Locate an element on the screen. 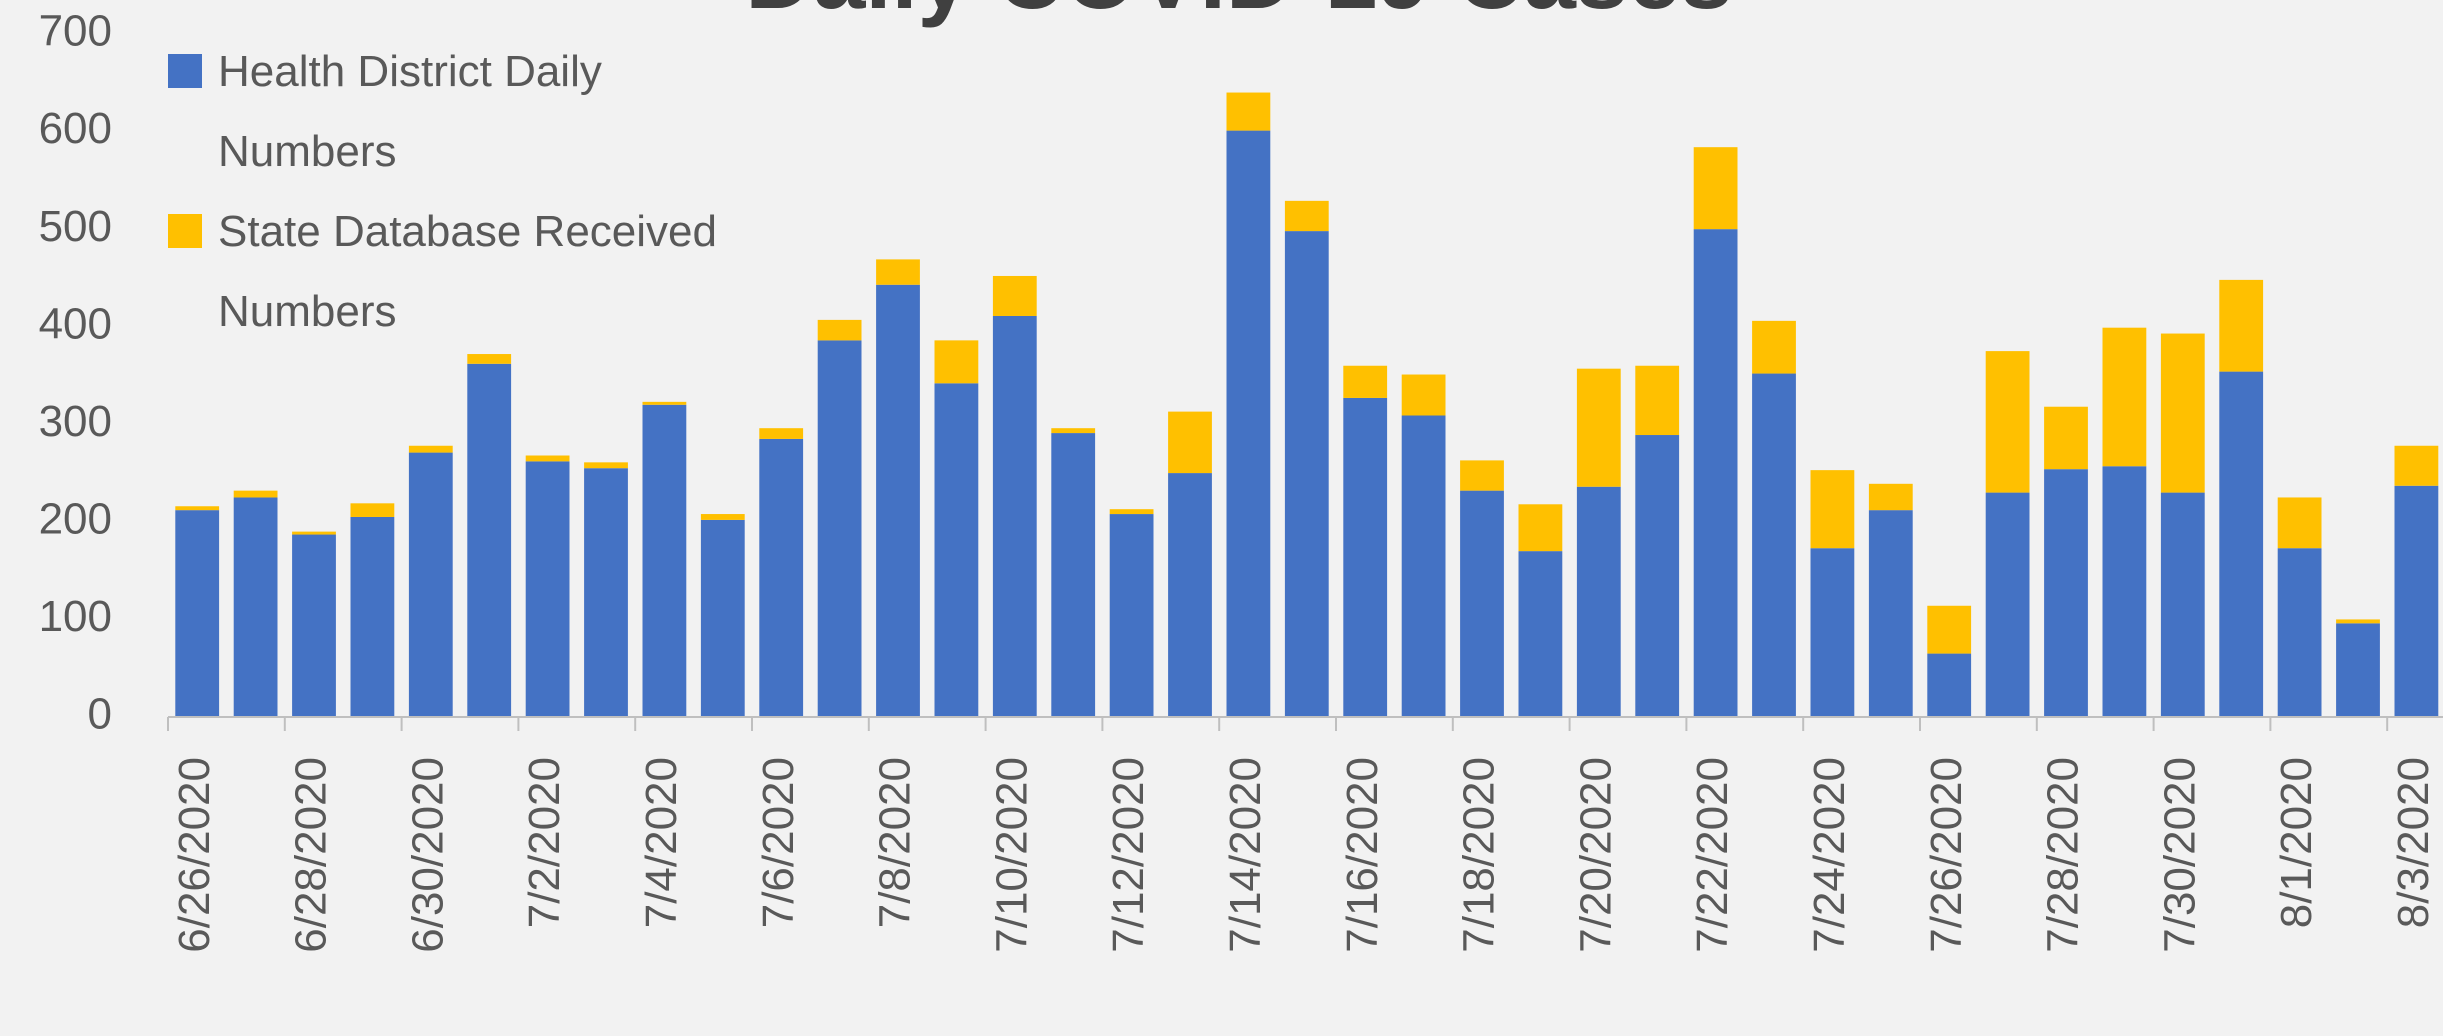 This screenshot has height=1036, width=2443. y-tick-label: 600 is located at coordinates (75, 128).